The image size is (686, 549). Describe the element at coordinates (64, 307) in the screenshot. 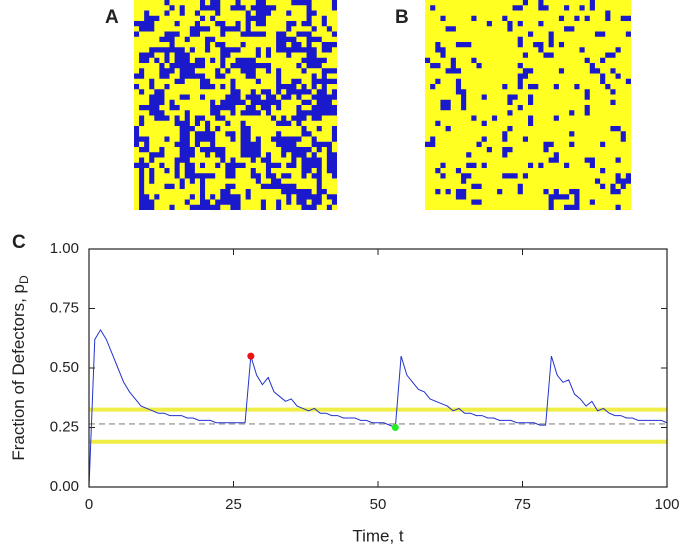

I see `y-tick-label: 0.75` at that location.